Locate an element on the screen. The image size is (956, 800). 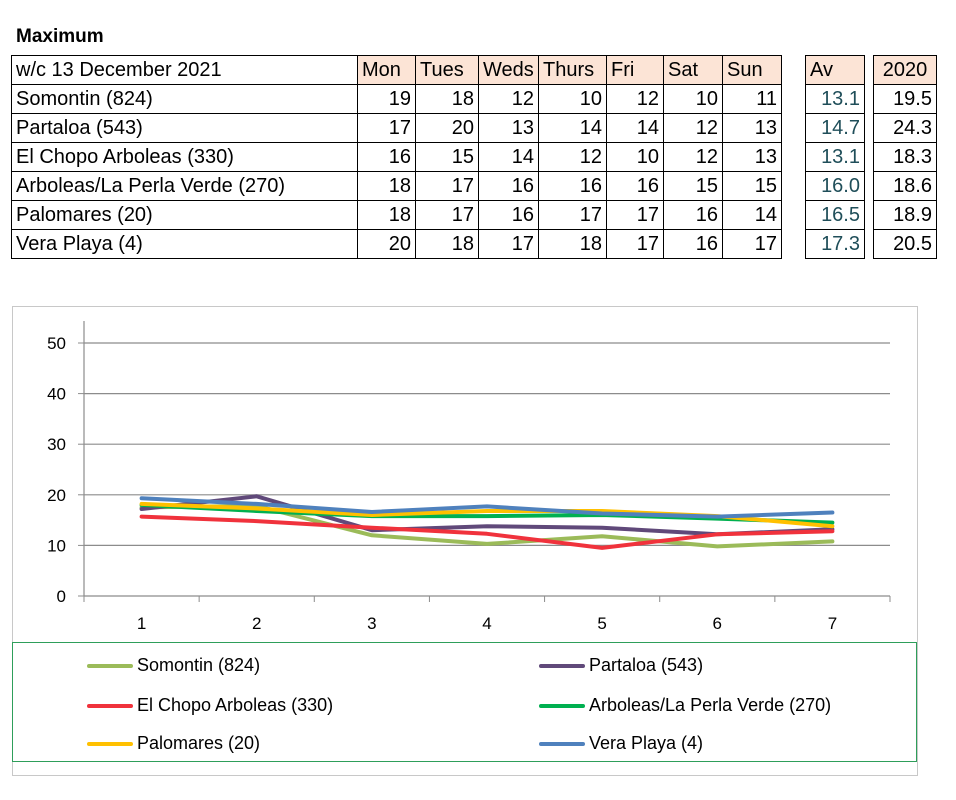
day-header: Sat is located at coordinates (693, 70).